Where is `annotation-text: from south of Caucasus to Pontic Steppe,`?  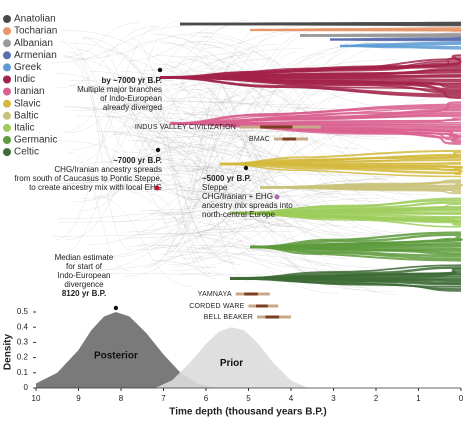 annotation-text: from south of Caucasus to Pontic Steppe, is located at coordinates (88, 178).